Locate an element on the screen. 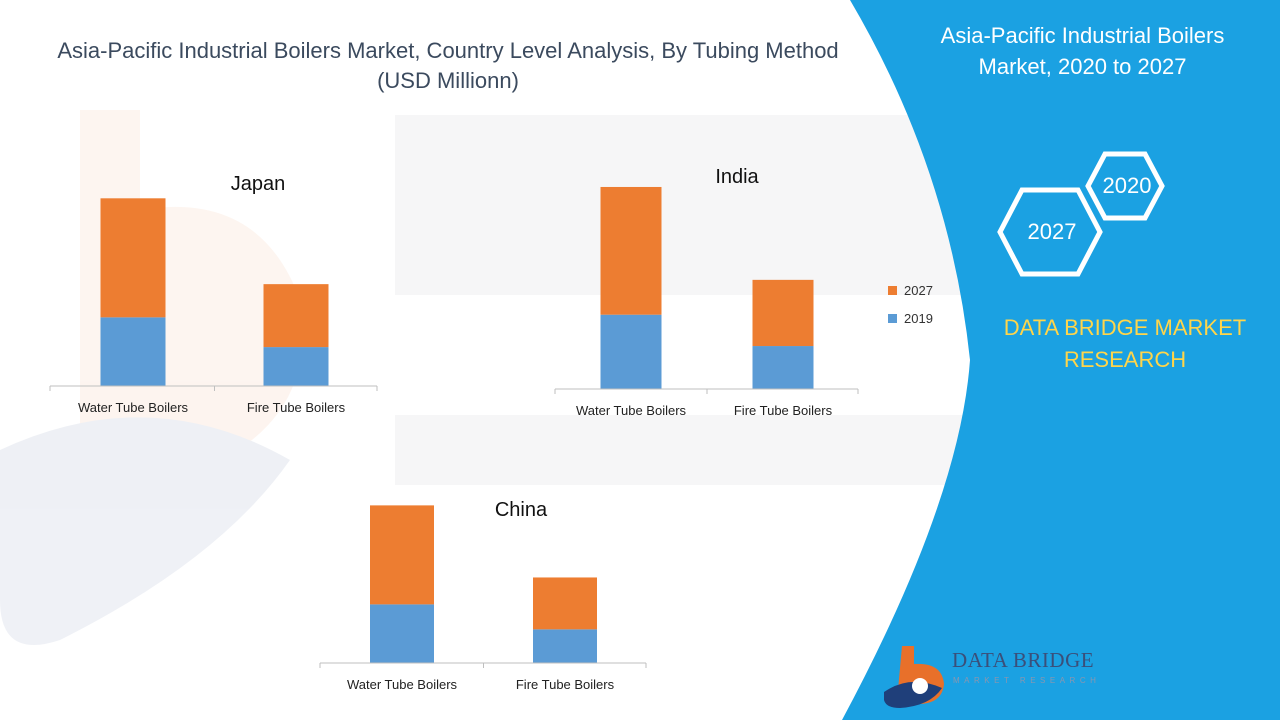 Image resolution: width=1280 pixels, height=720 pixels. hexagon-2027 is located at coordinates (1050, 232).